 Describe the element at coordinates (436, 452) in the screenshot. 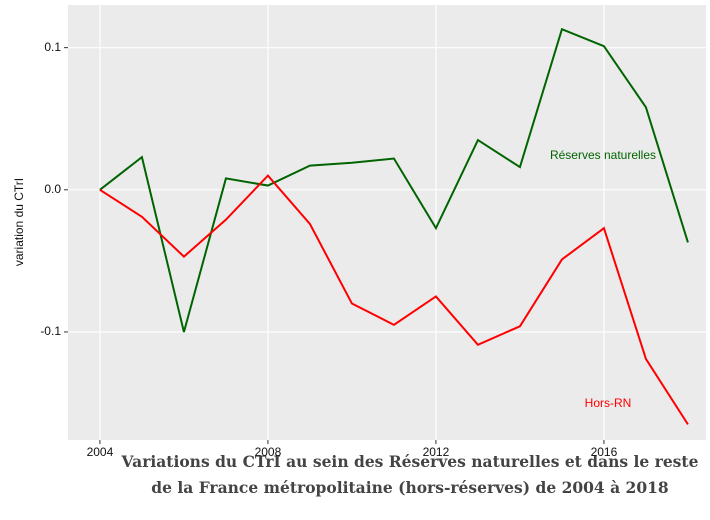

I see `x-tick-label: 2012` at that location.